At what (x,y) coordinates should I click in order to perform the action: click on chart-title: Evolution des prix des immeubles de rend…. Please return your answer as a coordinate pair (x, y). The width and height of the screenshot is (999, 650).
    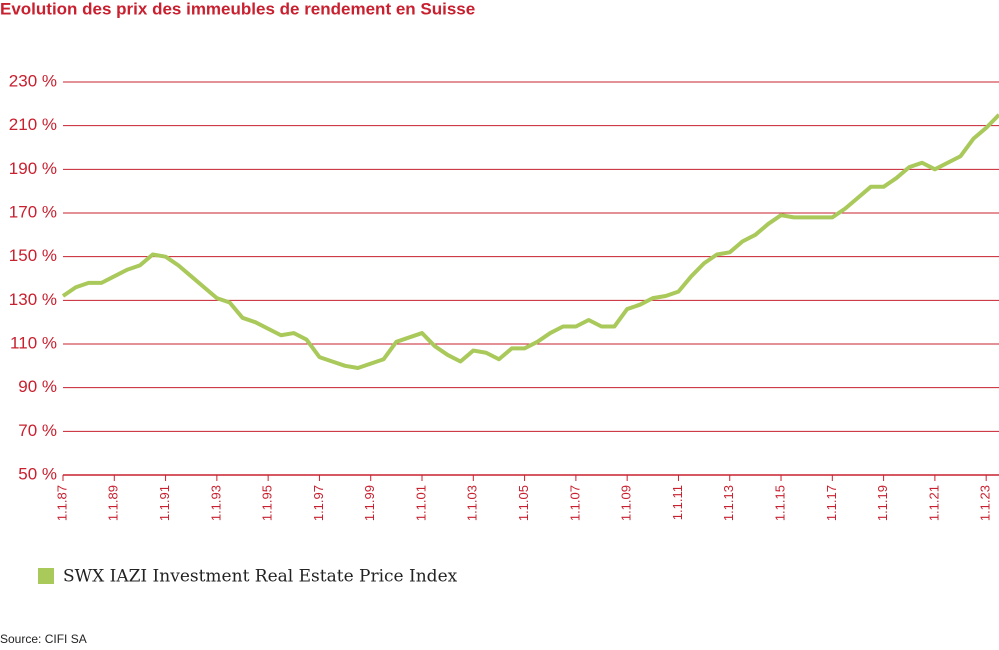
    Looking at the image, I should click on (237, 9).